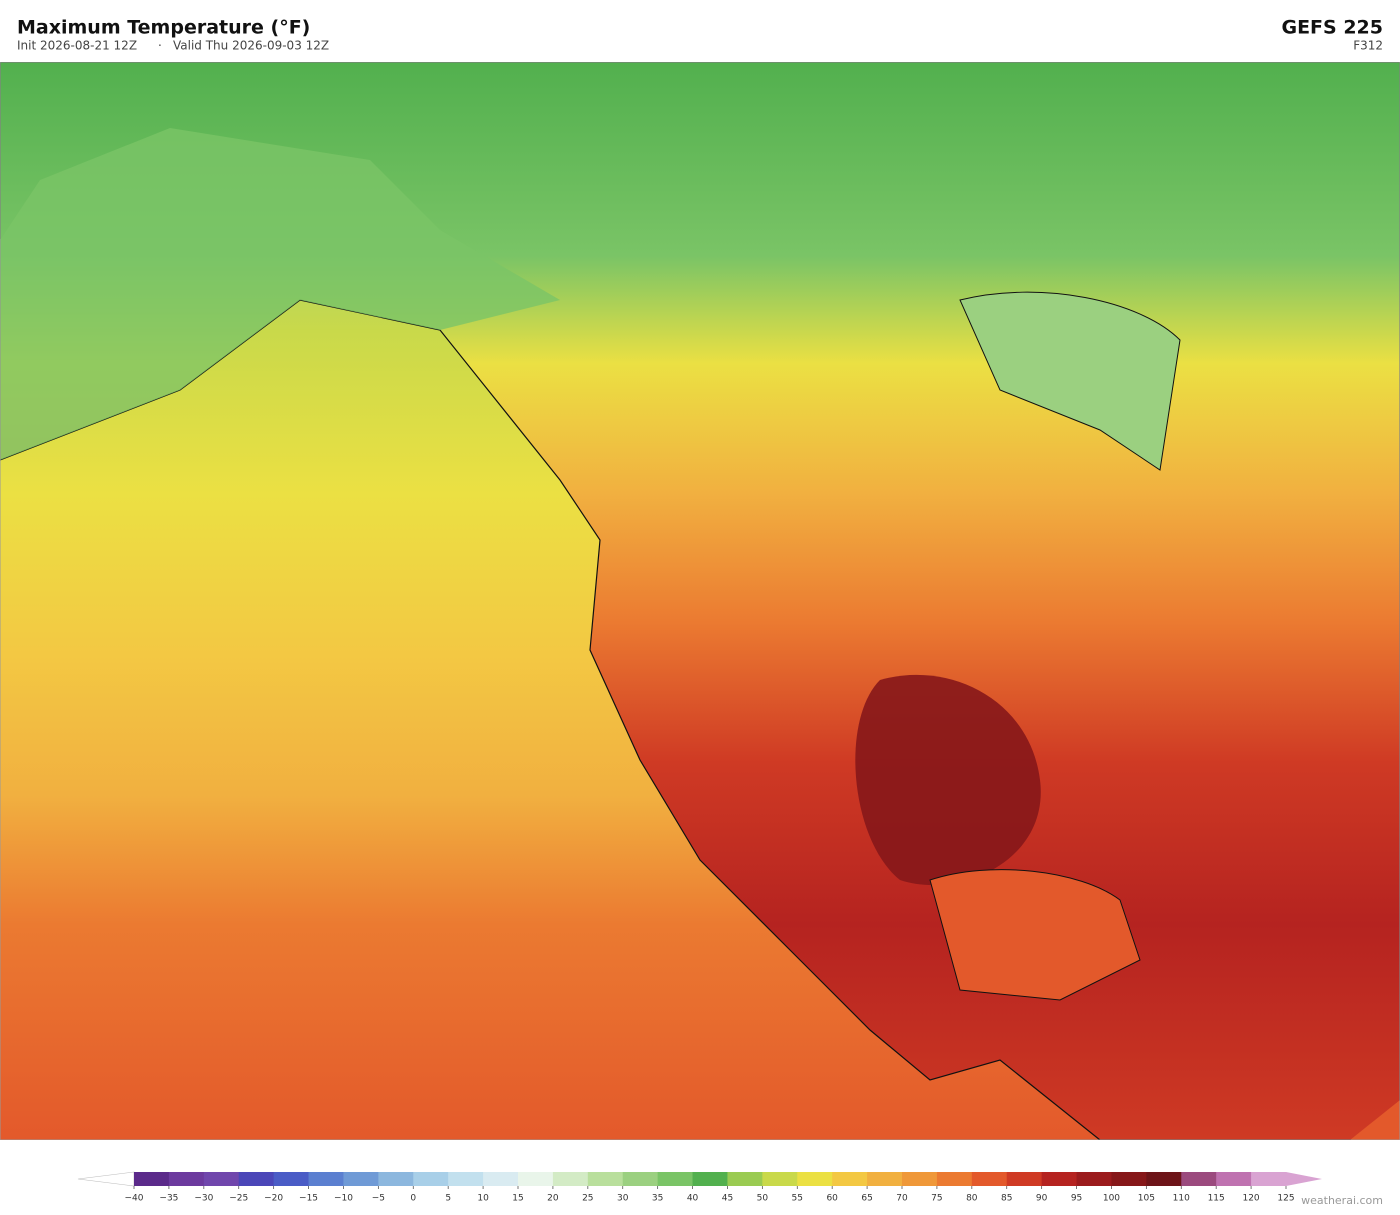  Describe the element at coordinates (657, 1199) in the screenshot. I see `colorbar-tick-label: 35` at that location.